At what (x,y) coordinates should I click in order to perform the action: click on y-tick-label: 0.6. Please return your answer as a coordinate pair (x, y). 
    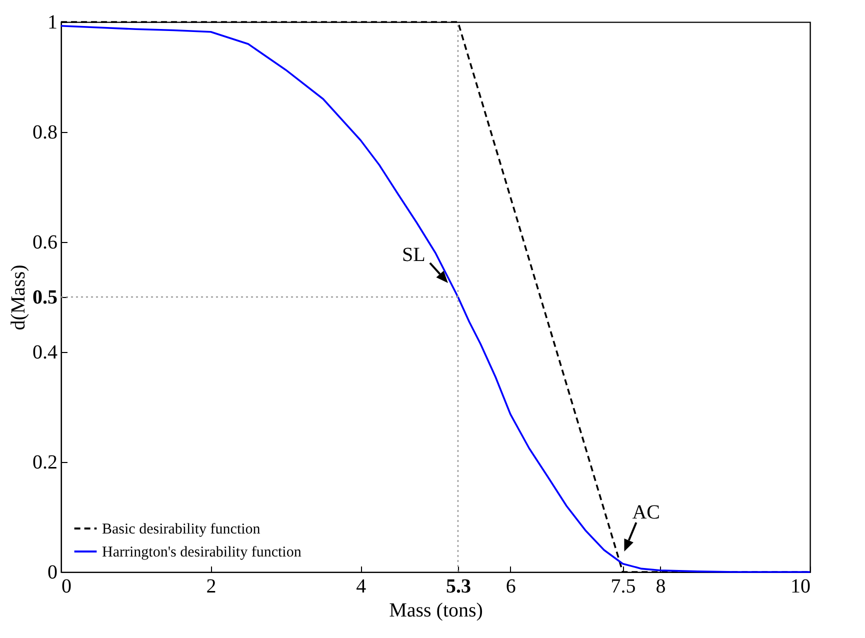
    Looking at the image, I should click on (45, 243).